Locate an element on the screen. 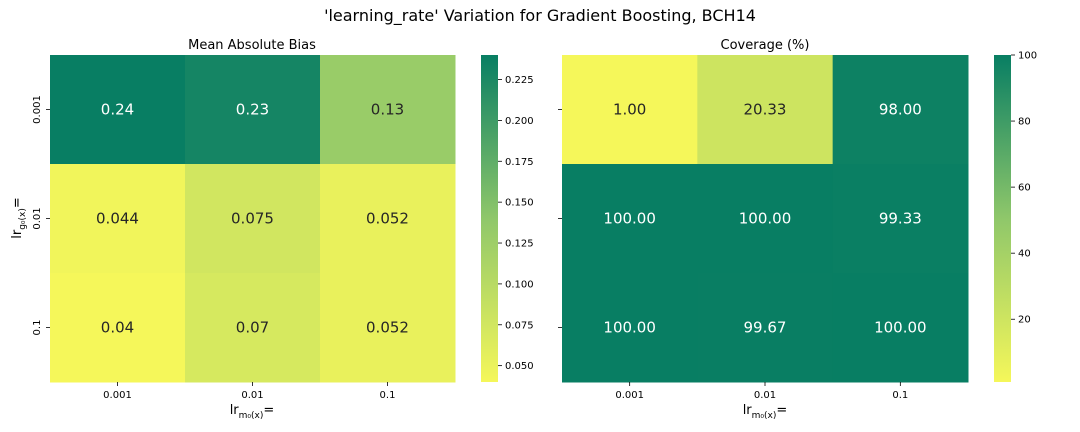  colorbar-tick-label: 0.075 is located at coordinates (519, 325).